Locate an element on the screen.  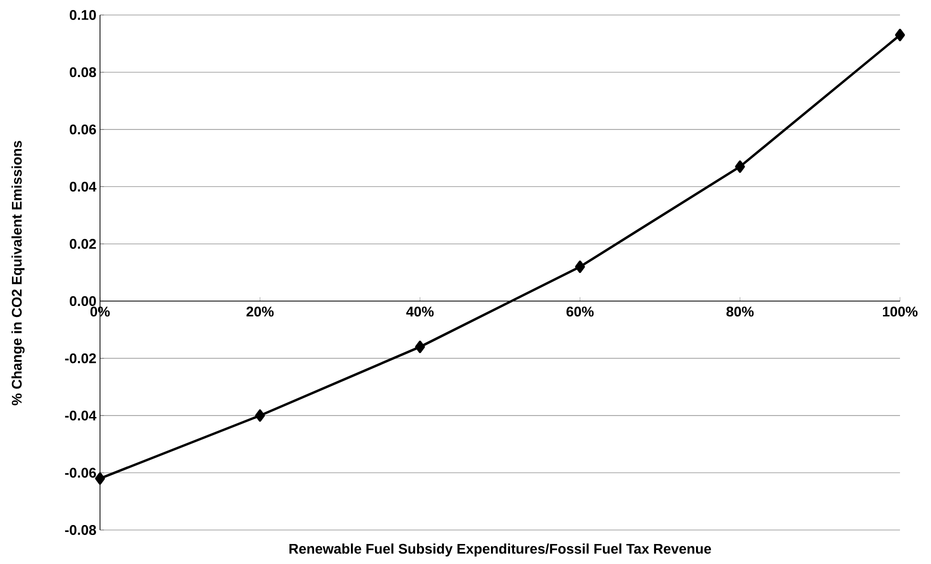
x-tick-label: 40% is located at coordinates (420, 311).